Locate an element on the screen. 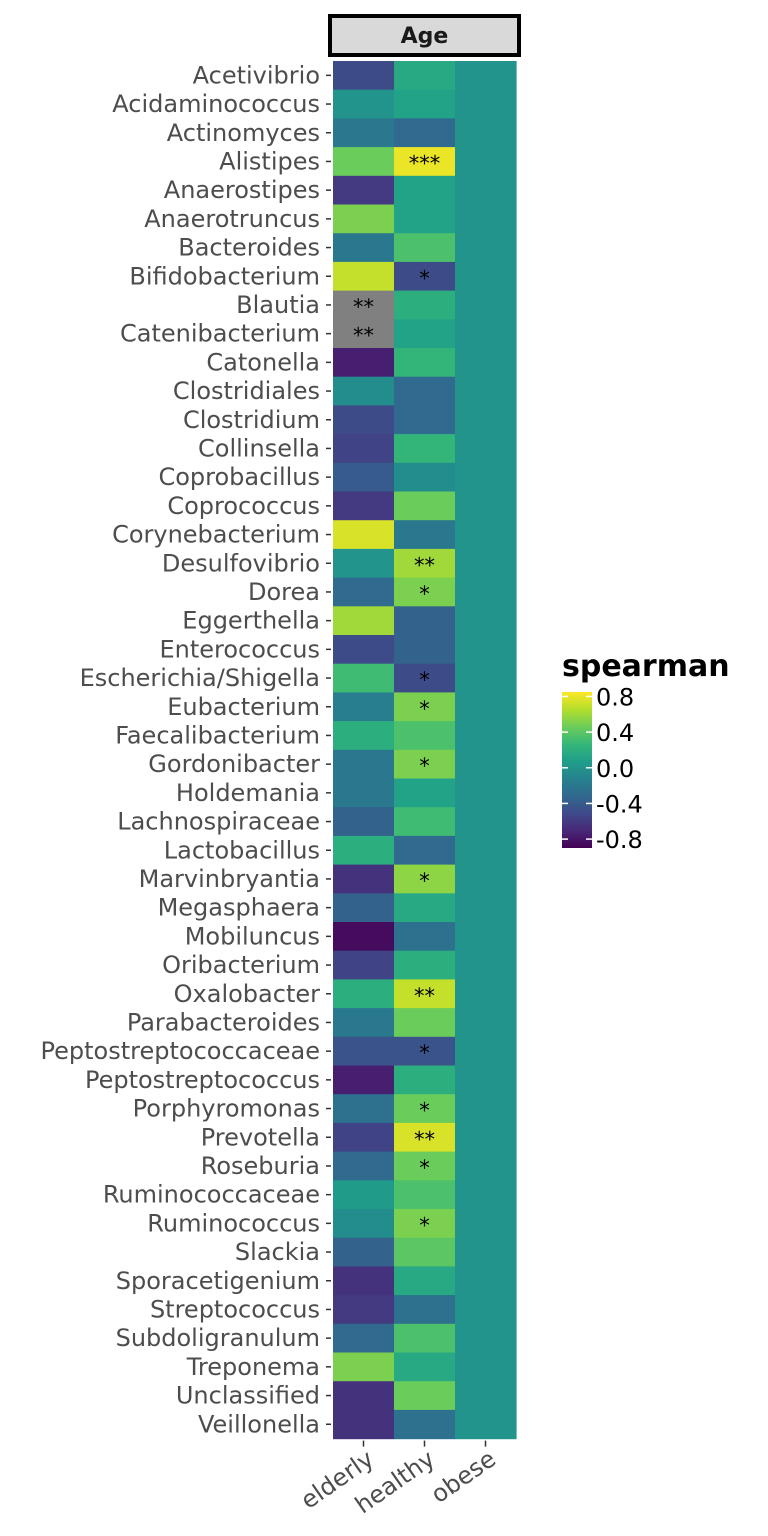  row-label: Marvinbryantia is located at coordinates (229, 879).